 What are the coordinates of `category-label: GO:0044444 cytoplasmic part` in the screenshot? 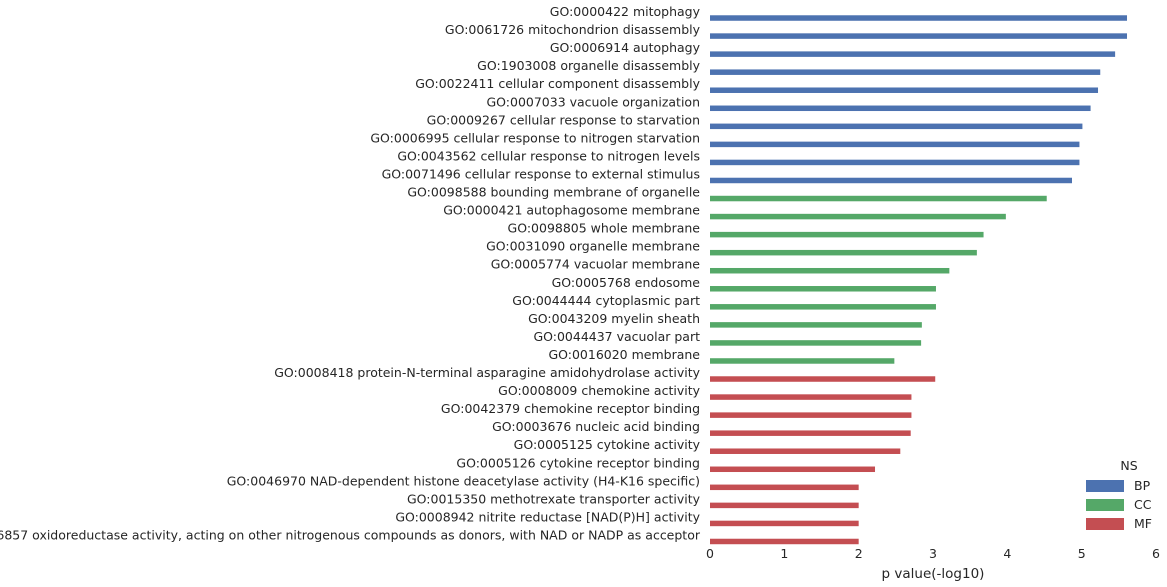 It's located at (606, 300).